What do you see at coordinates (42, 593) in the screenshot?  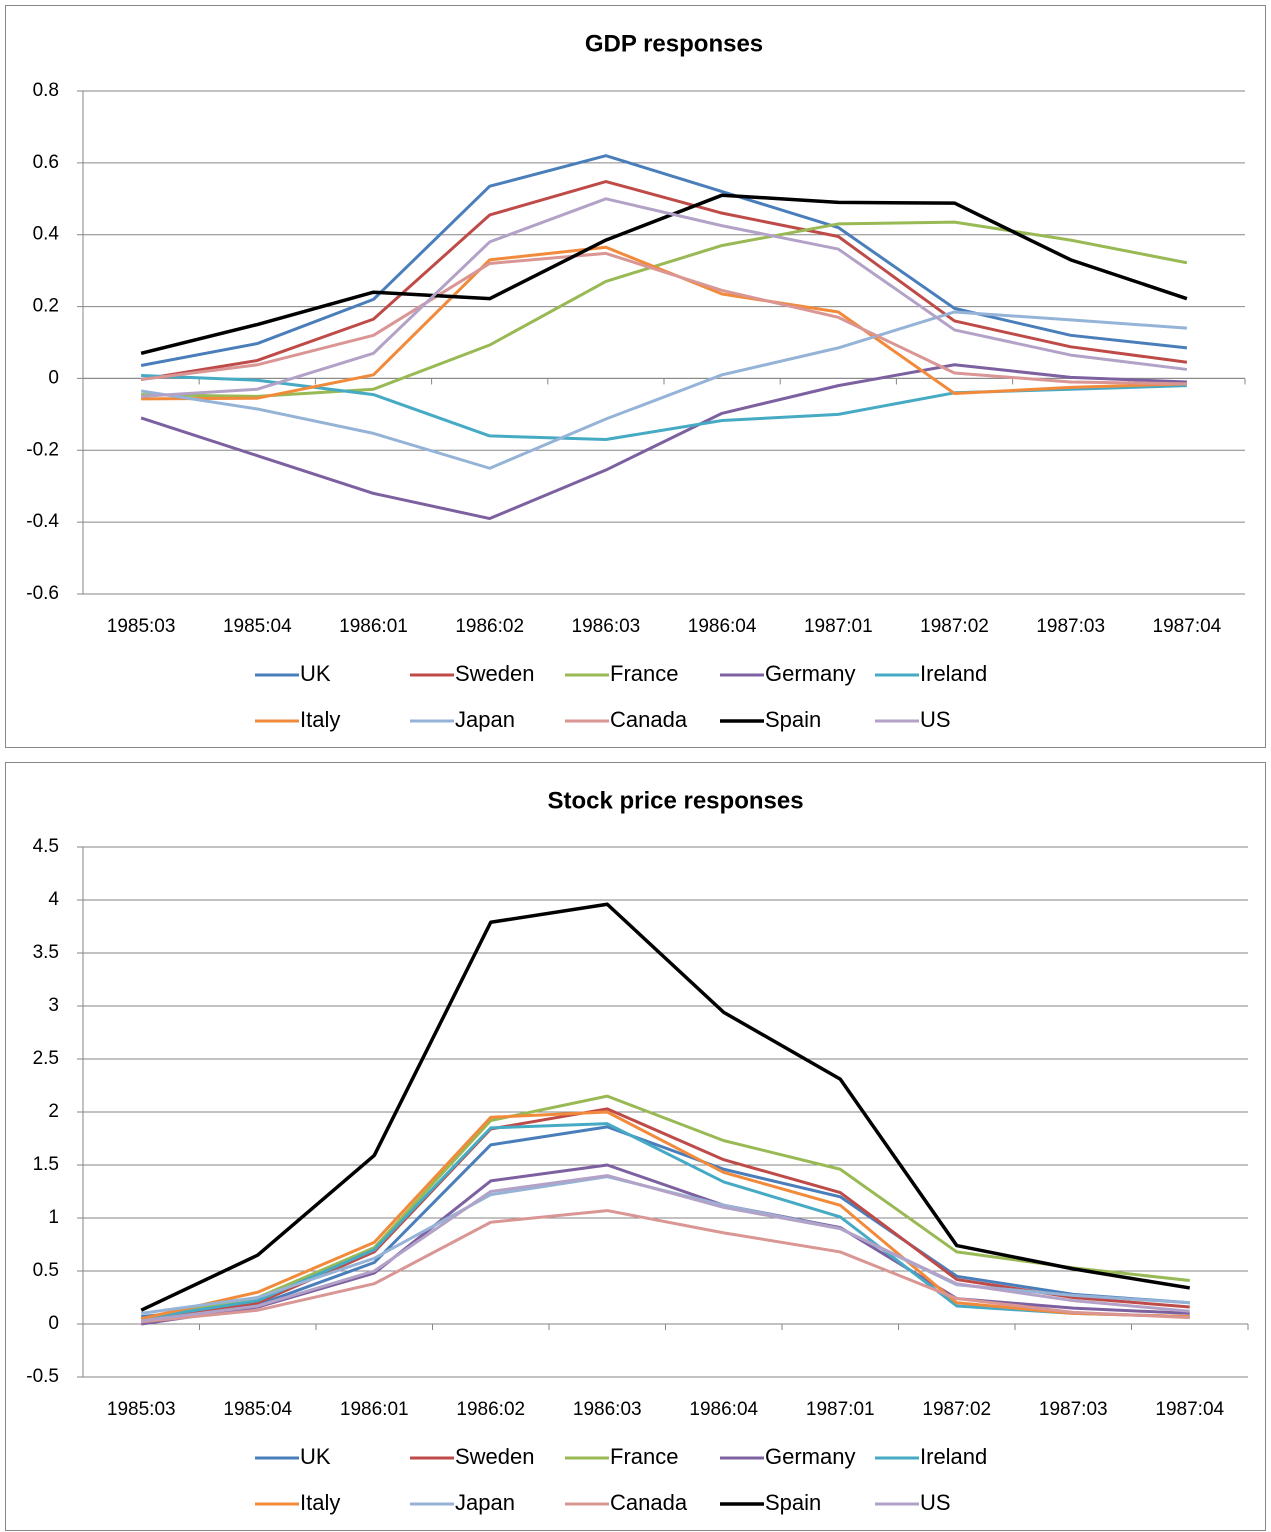 I see `y-tick-label: -0.6` at bounding box center [42, 593].